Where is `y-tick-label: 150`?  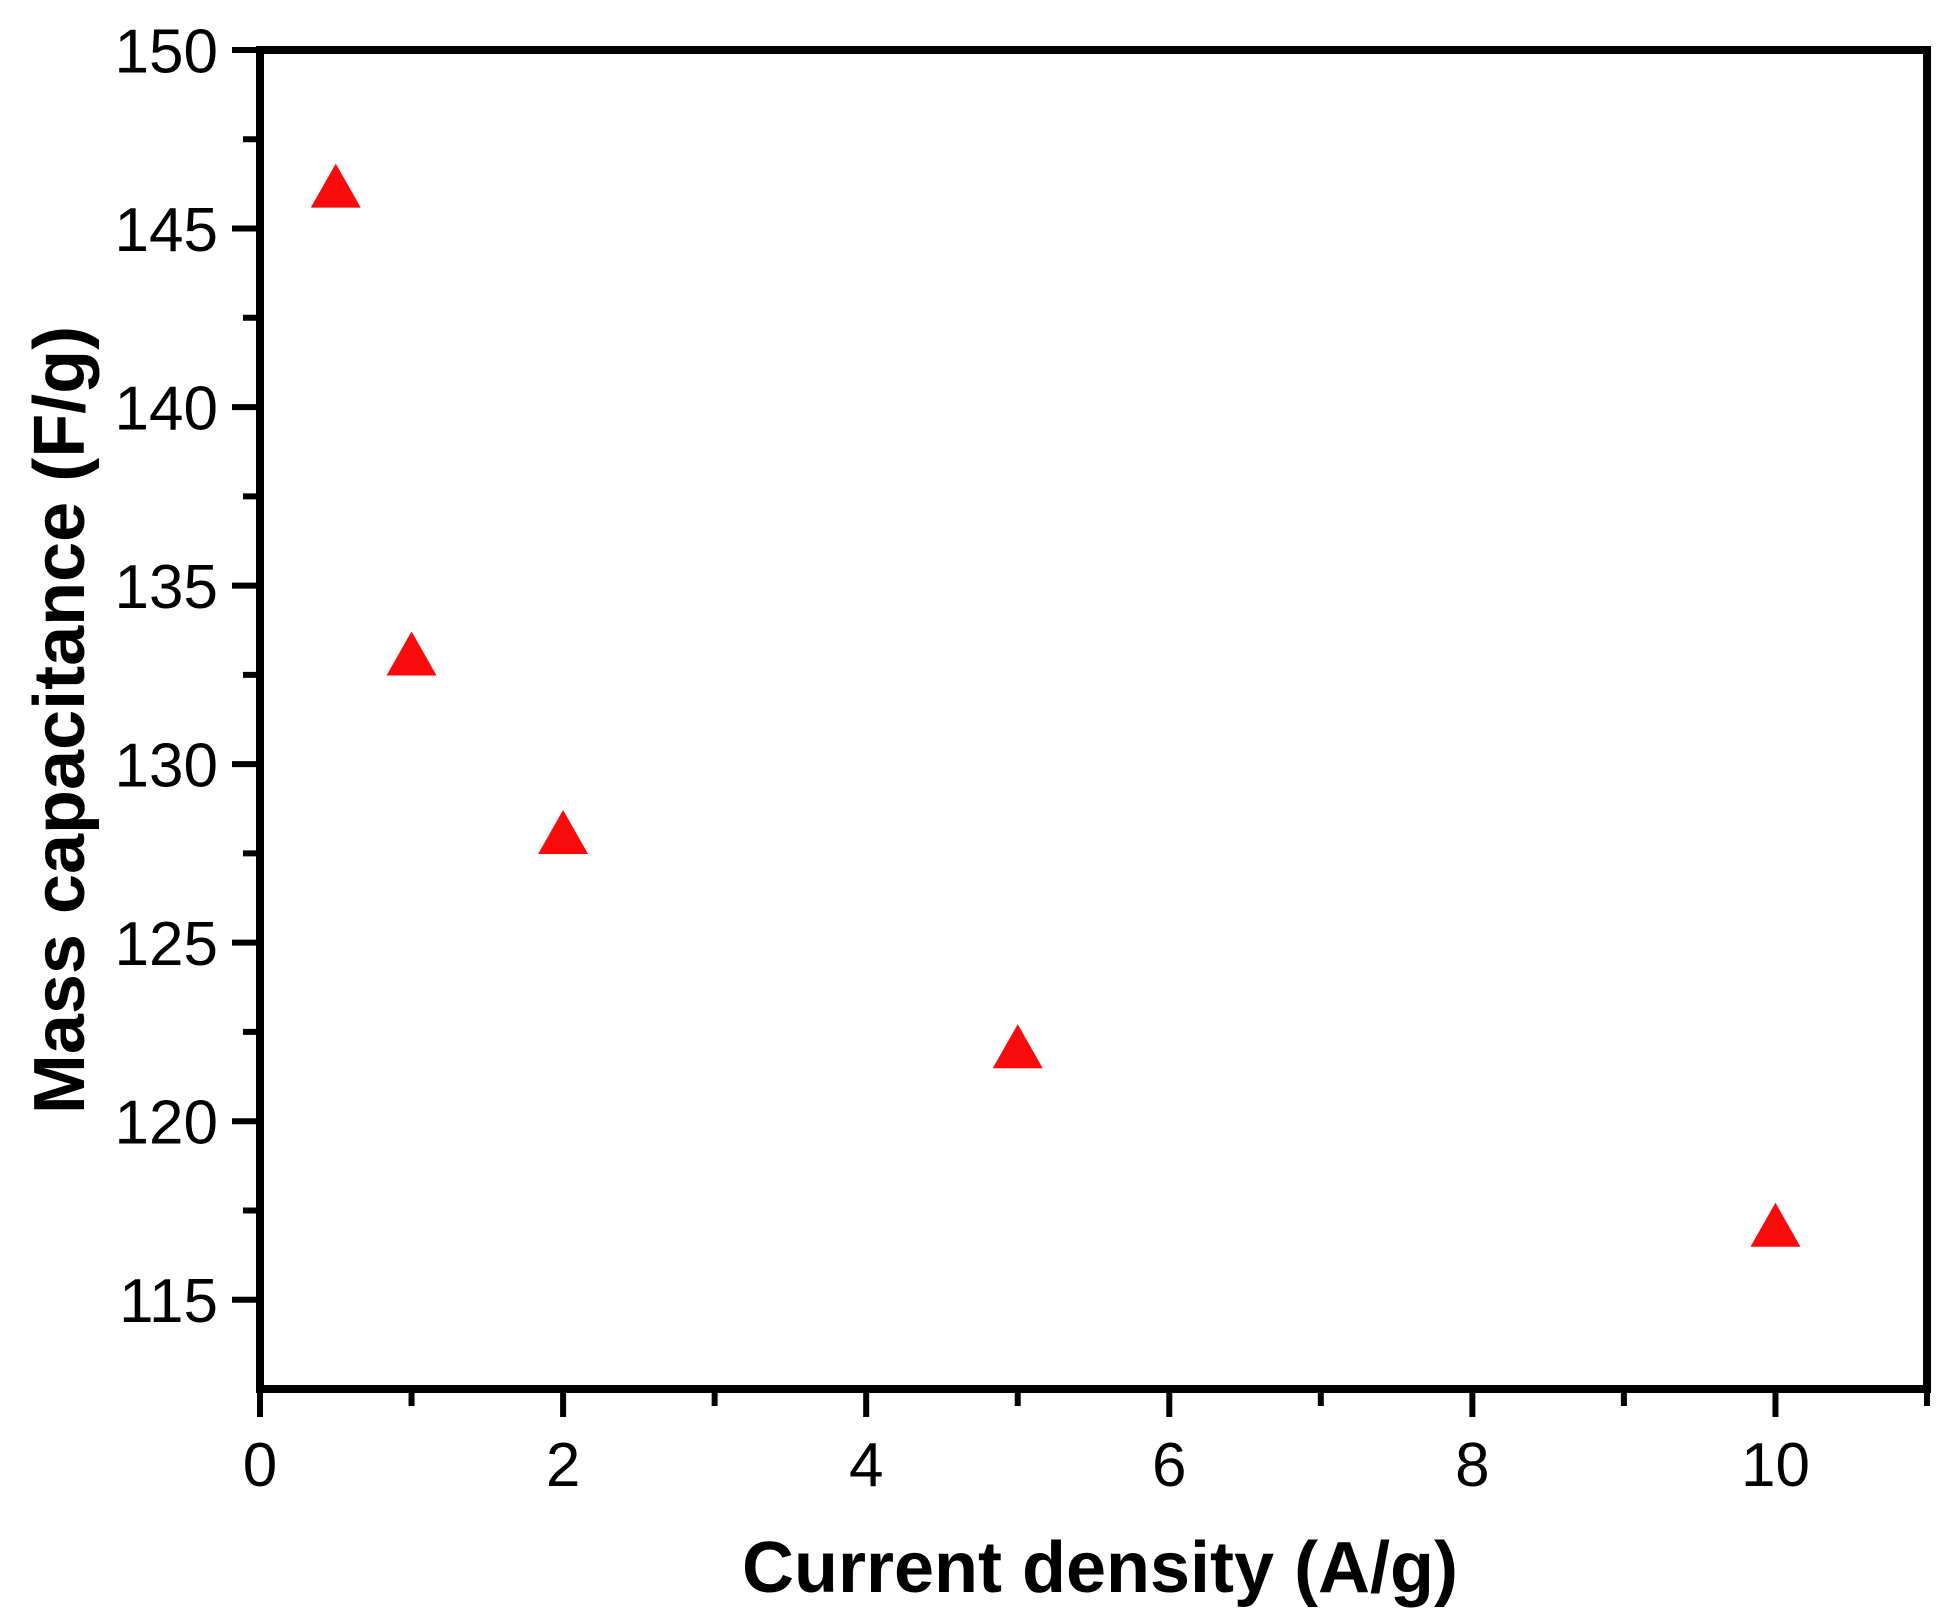 y-tick-label: 150 is located at coordinates (166, 51).